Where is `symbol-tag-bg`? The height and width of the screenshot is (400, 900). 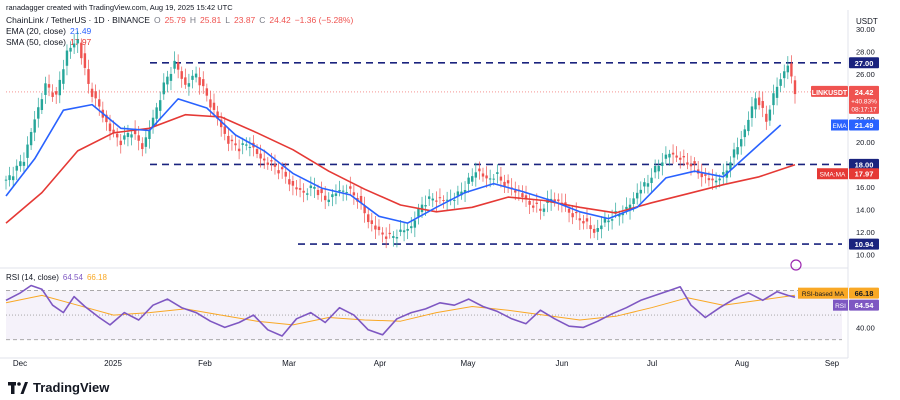 symbol-tag-bg is located at coordinates (829, 91).